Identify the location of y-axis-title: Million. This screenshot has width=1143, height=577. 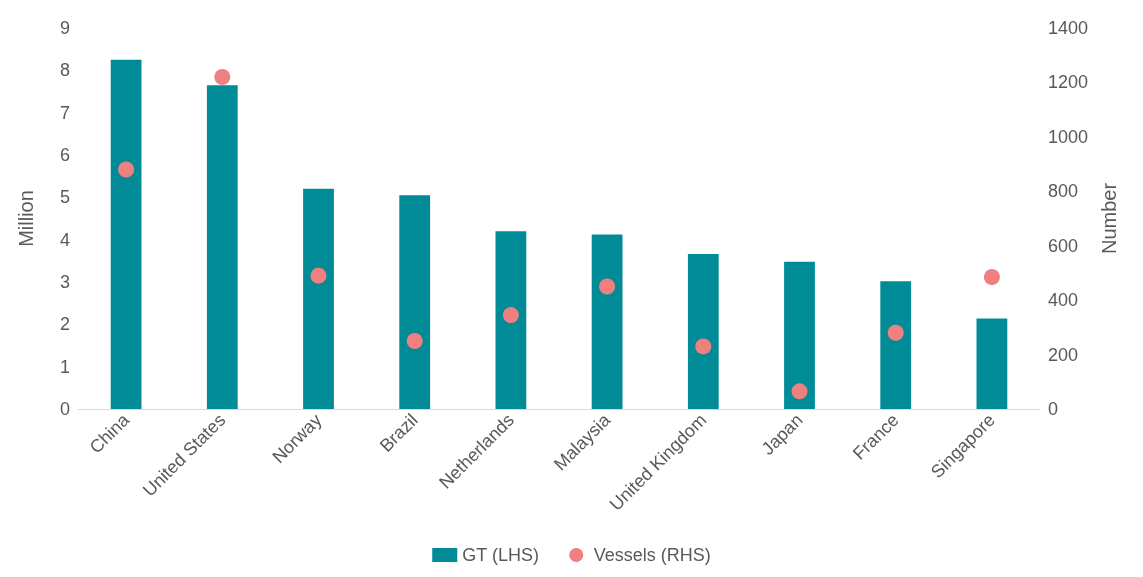
(26, 218).